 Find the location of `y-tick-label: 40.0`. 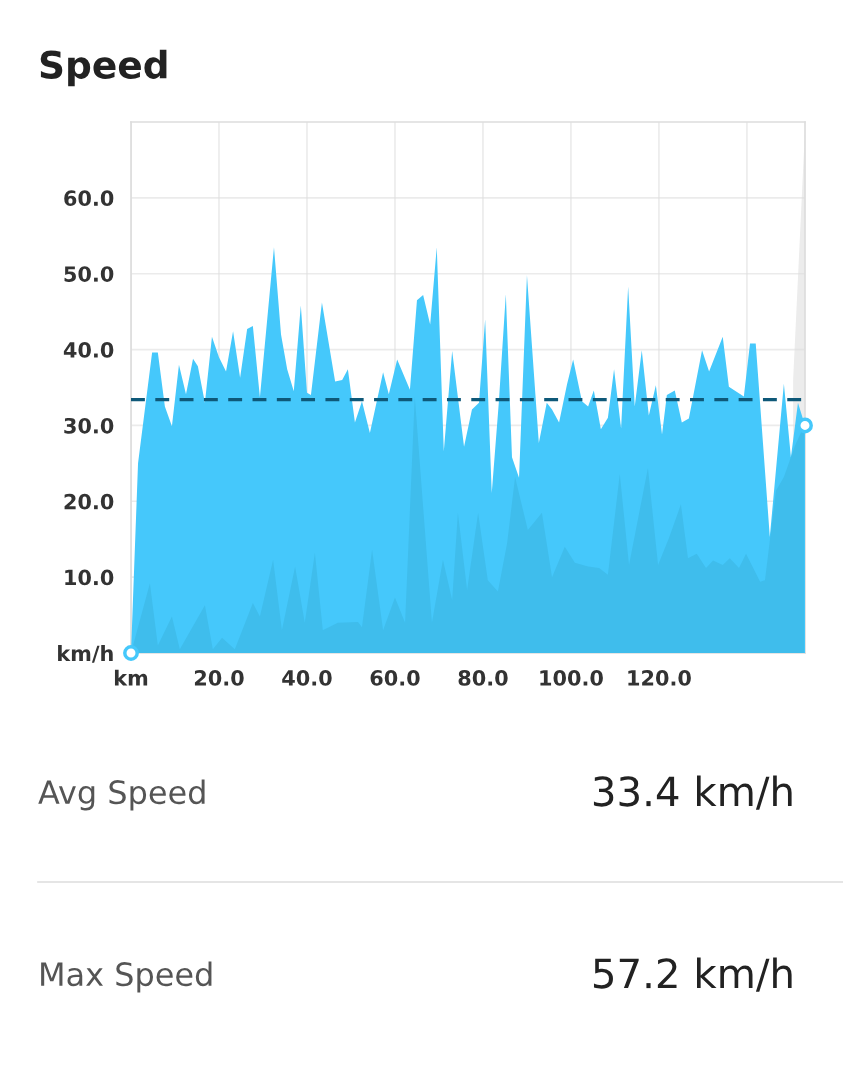

y-tick-label: 40.0 is located at coordinates (88, 350).